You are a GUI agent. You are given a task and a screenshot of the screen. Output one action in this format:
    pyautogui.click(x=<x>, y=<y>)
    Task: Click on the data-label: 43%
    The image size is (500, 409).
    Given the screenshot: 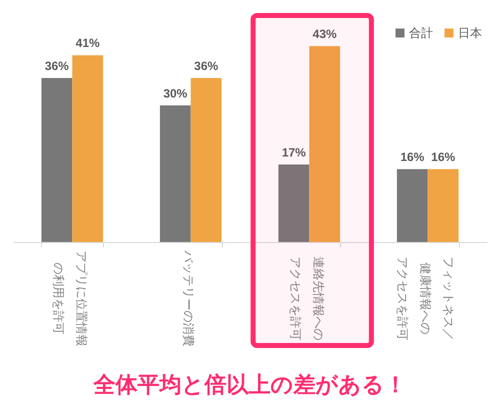 What is the action you would take?
    pyautogui.click(x=324, y=34)
    